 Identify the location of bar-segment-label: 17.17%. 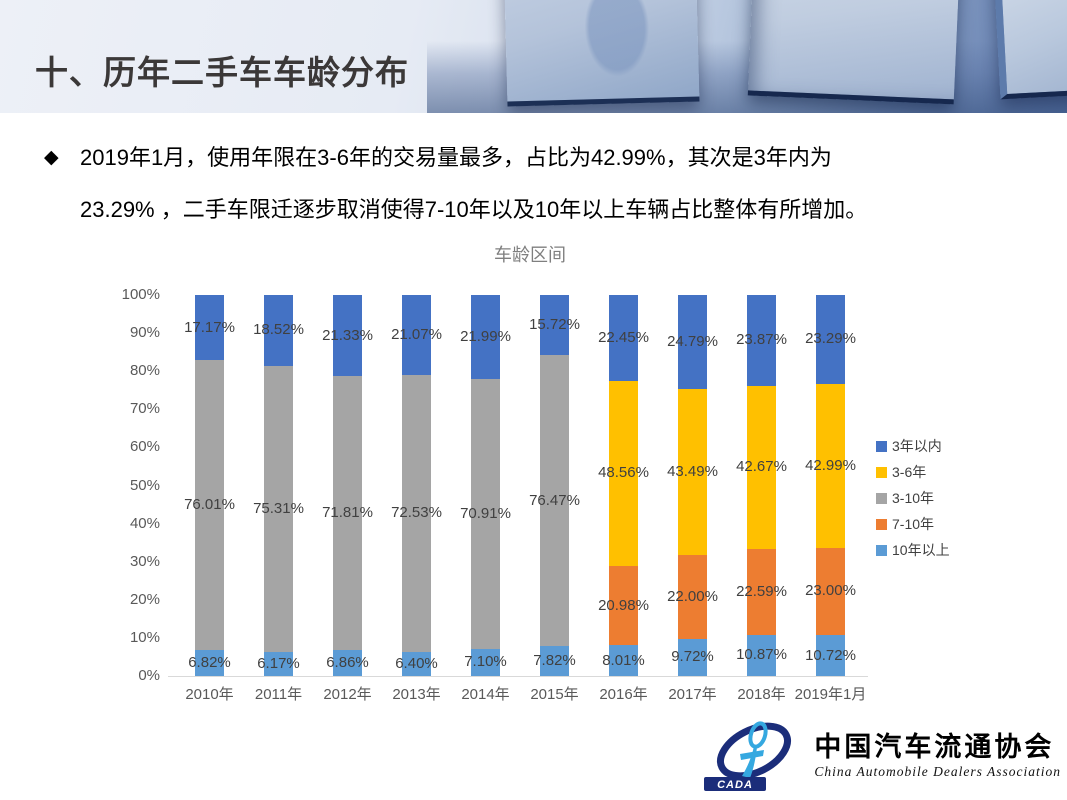
(209, 327).